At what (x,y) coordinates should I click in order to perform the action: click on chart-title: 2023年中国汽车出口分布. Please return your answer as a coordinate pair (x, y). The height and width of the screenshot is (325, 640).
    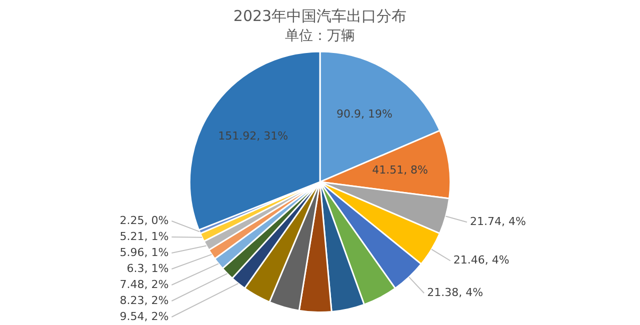
    Looking at the image, I should click on (320, 15).